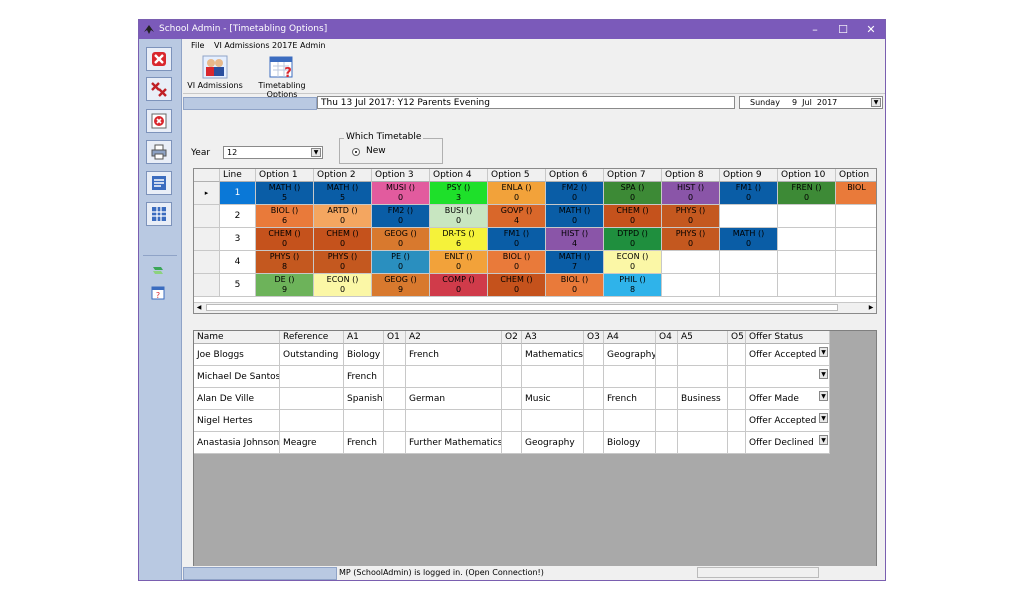 The height and width of the screenshot is (600, 1024). I want to click on student-cell: Anastasia Johnson, so click(237, 443).